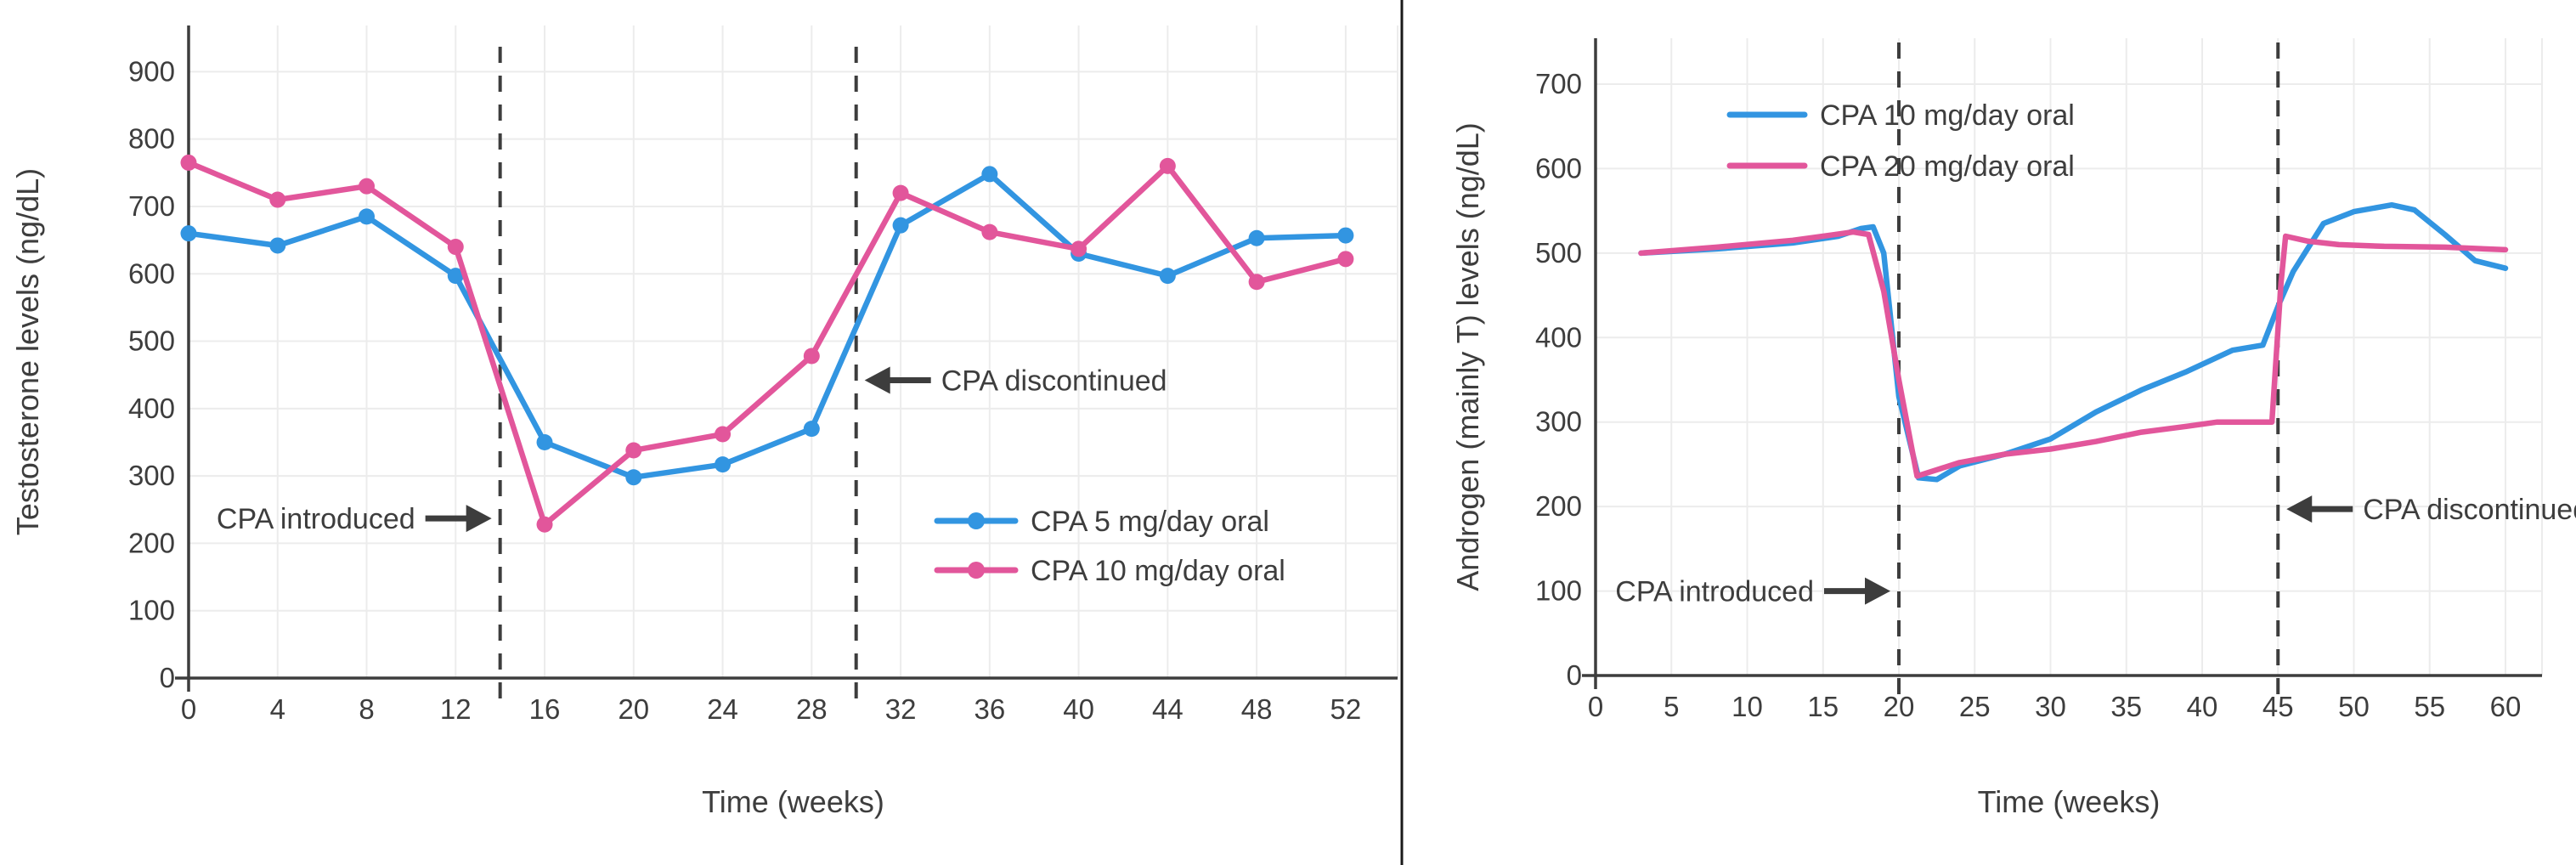  What do you see at coordinates (1346, 709) in the screenshot?
I see `x-tick-label: 52` at bounding box center [1346, 709].